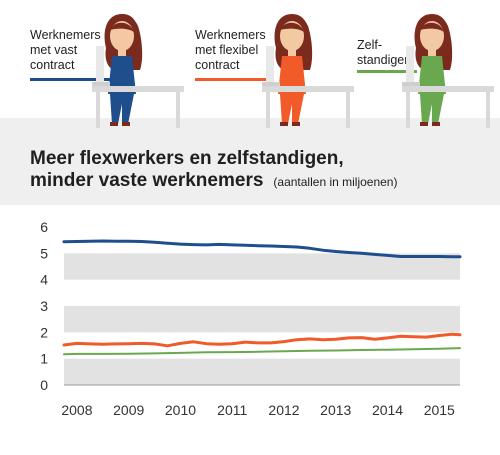 This screenshot has width=500, height=455. I want to click on y-tick-label: 2, so click(44, 332).